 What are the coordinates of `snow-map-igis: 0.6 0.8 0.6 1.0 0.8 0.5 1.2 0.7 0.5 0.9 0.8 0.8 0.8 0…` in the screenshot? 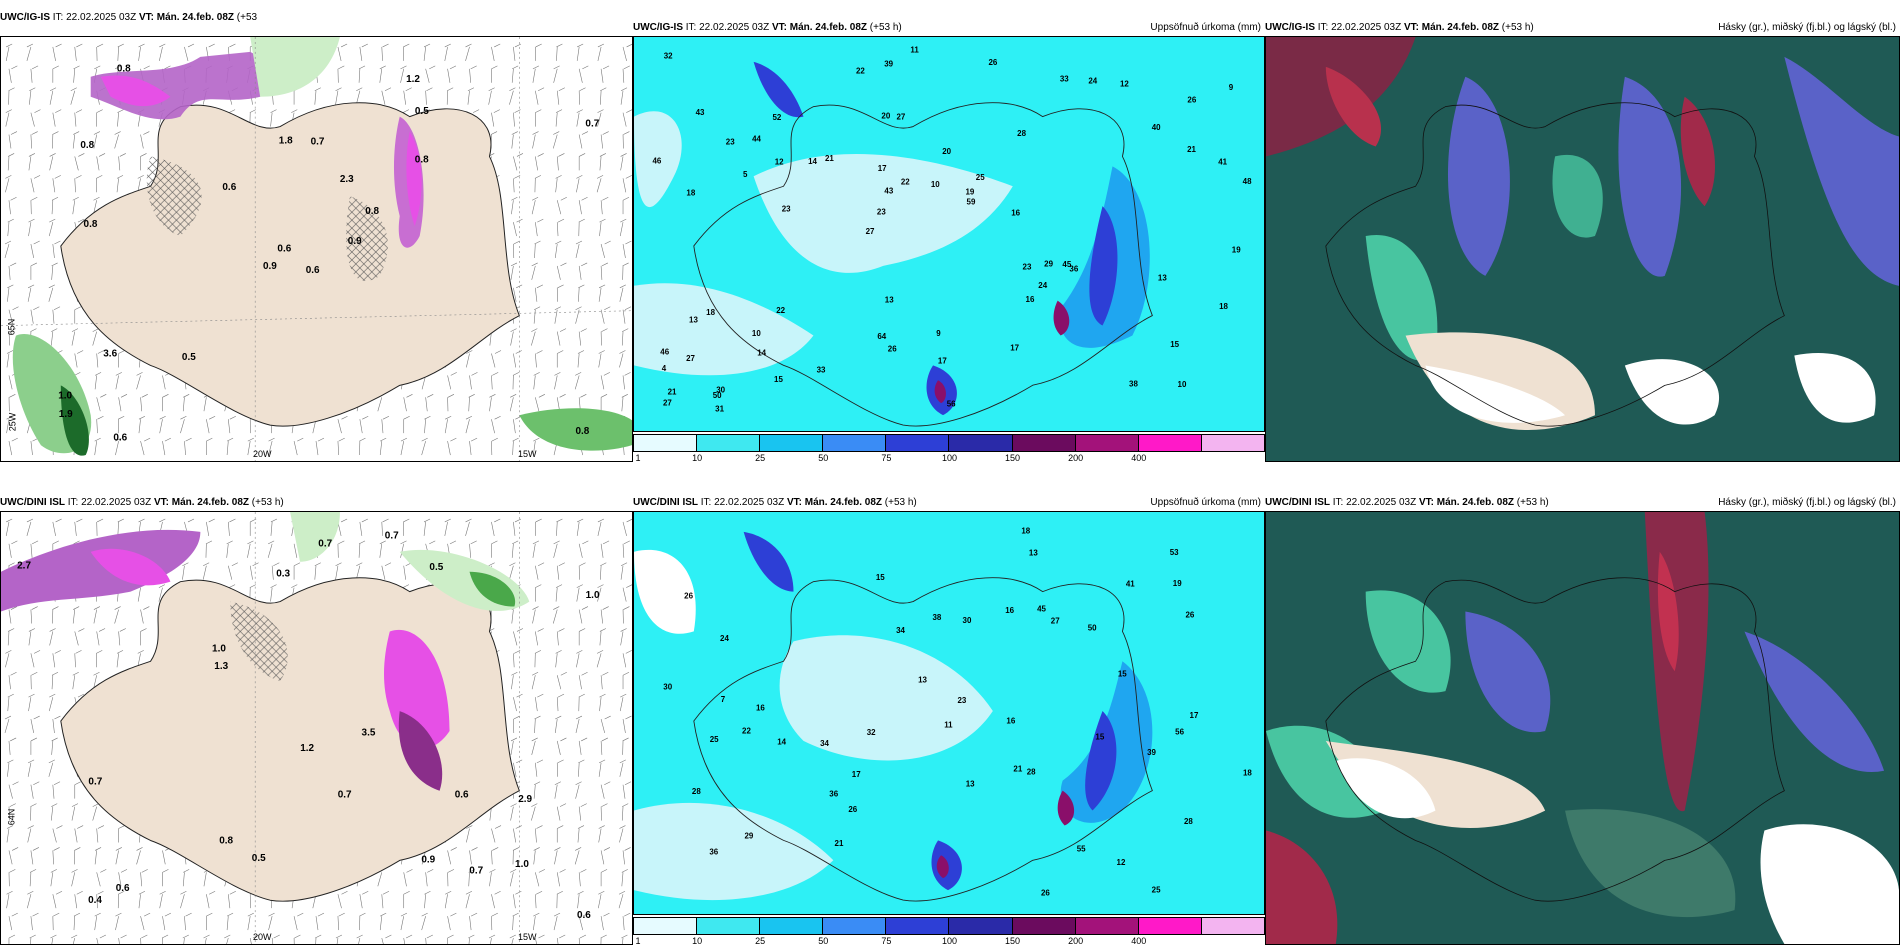 It's located at (316, 249).